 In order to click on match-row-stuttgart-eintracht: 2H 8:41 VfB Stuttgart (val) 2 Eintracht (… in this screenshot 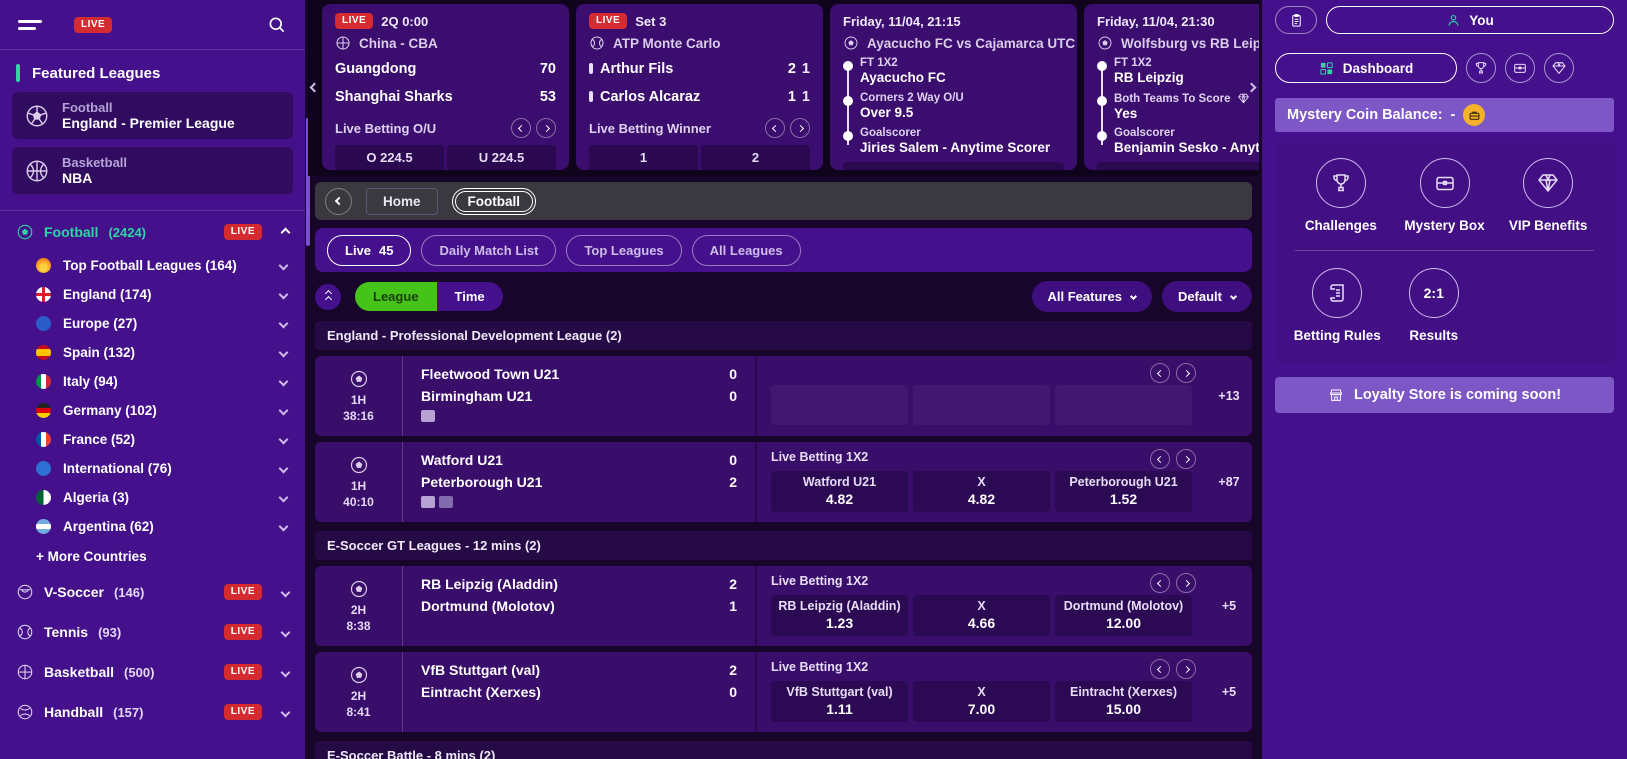, I will do `click(783, 692)`.